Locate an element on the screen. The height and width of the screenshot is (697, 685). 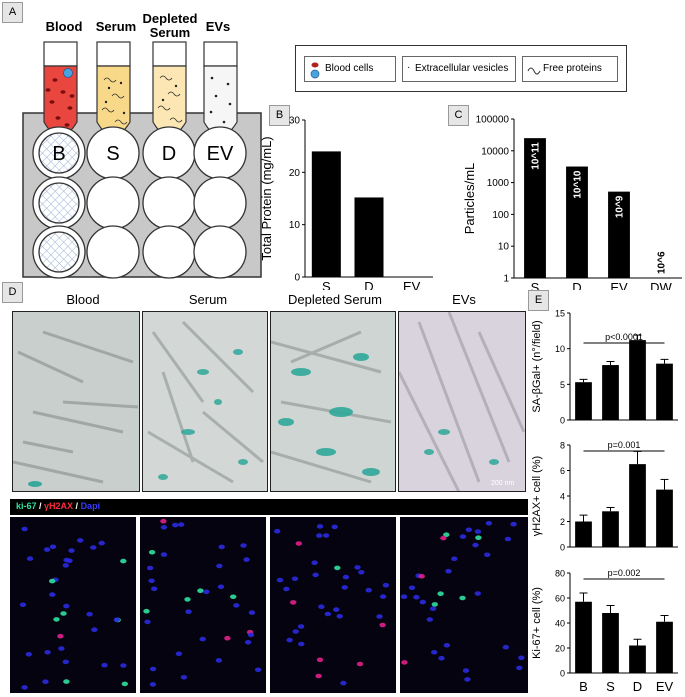
chart-e2-h2ax: 0 2 4 6 8 γH2AX+ cell (%) p=0.001 is located at coordinates (604, 496).